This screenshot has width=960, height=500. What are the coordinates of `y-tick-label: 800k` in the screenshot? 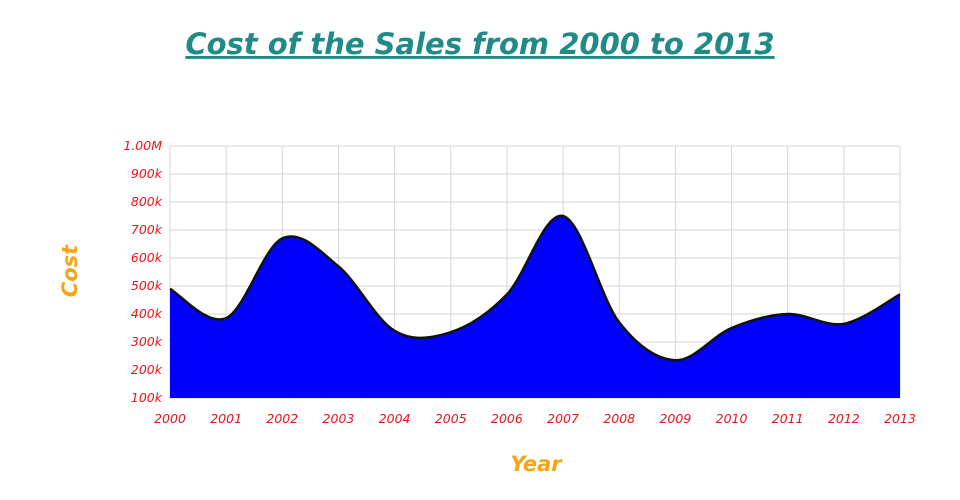 It's located at (147, 201).